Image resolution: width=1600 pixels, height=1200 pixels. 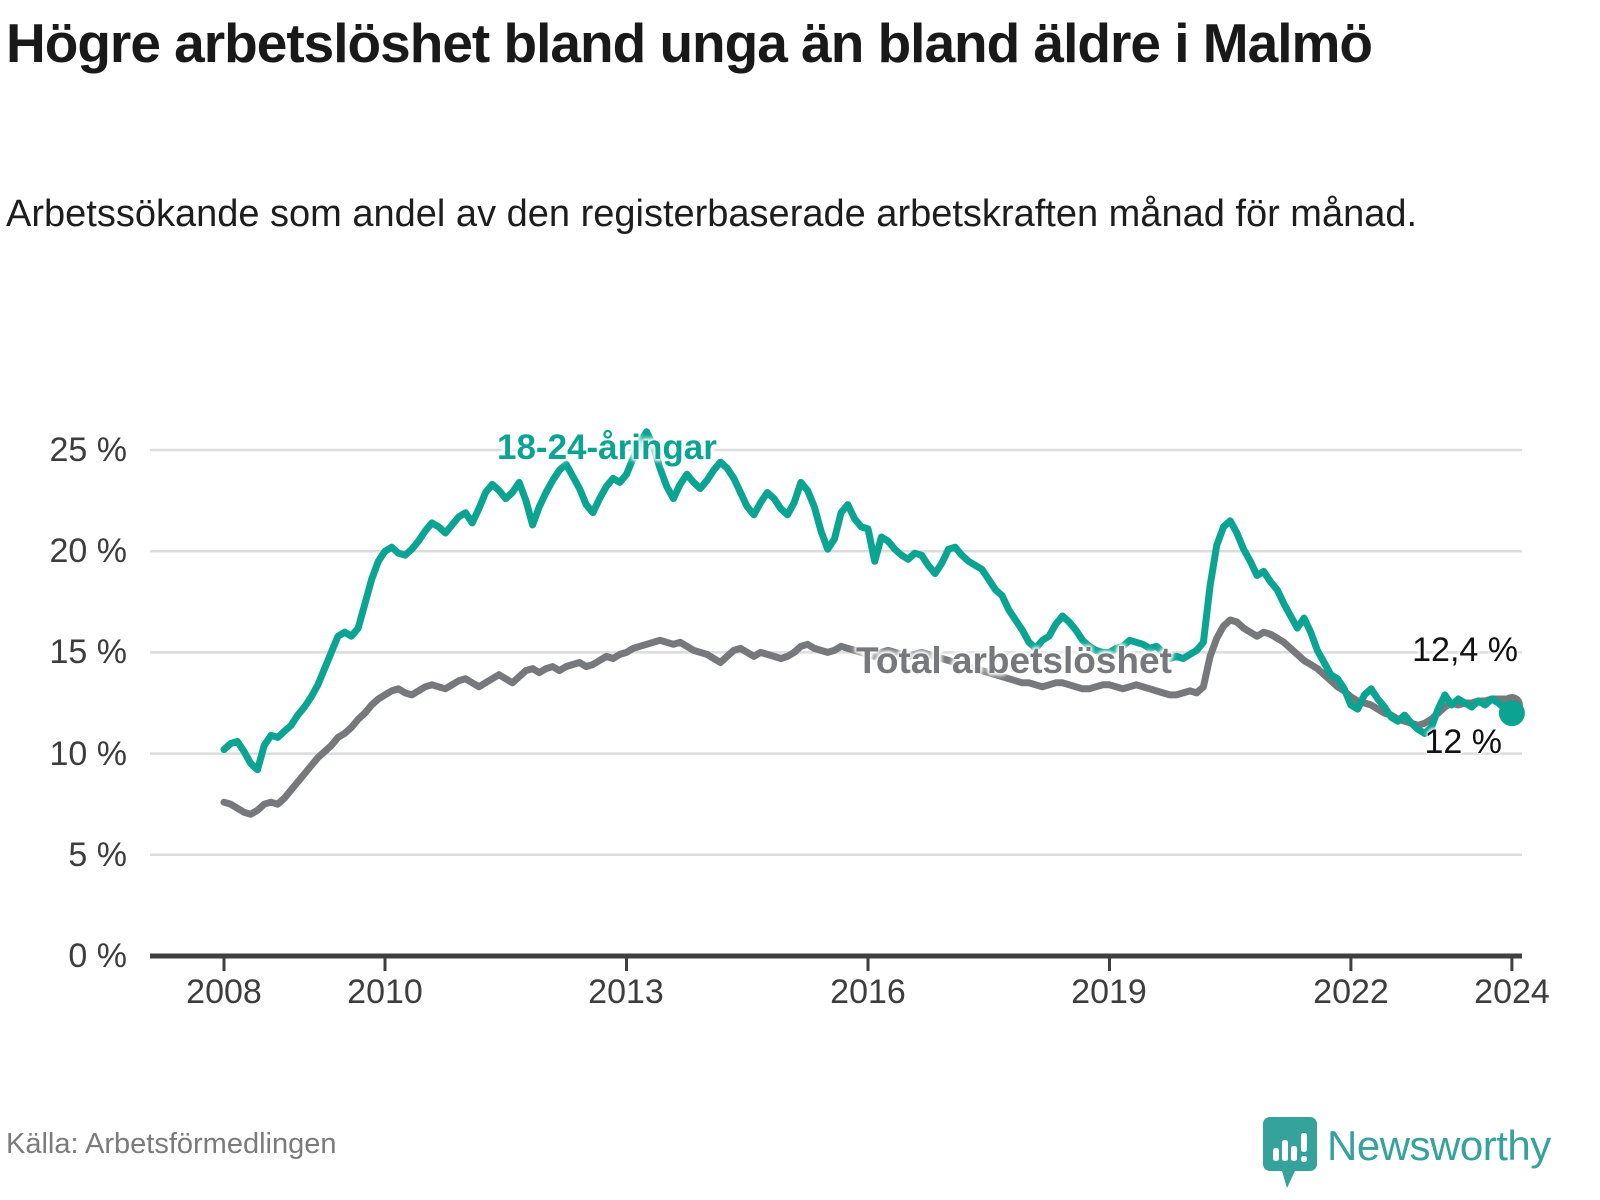 What do you see at coordinates (868, 717) in the screenshot?
I see `series-line-total` at bounding box center [868, 717].